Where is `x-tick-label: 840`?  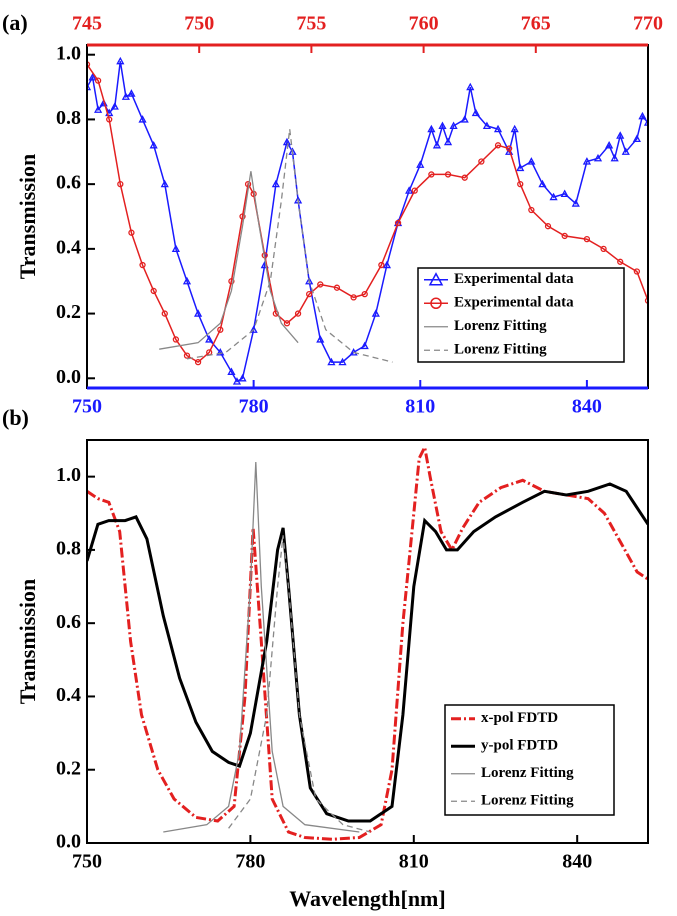
x-tick-label: 840 is located at coordinates (587, 407).